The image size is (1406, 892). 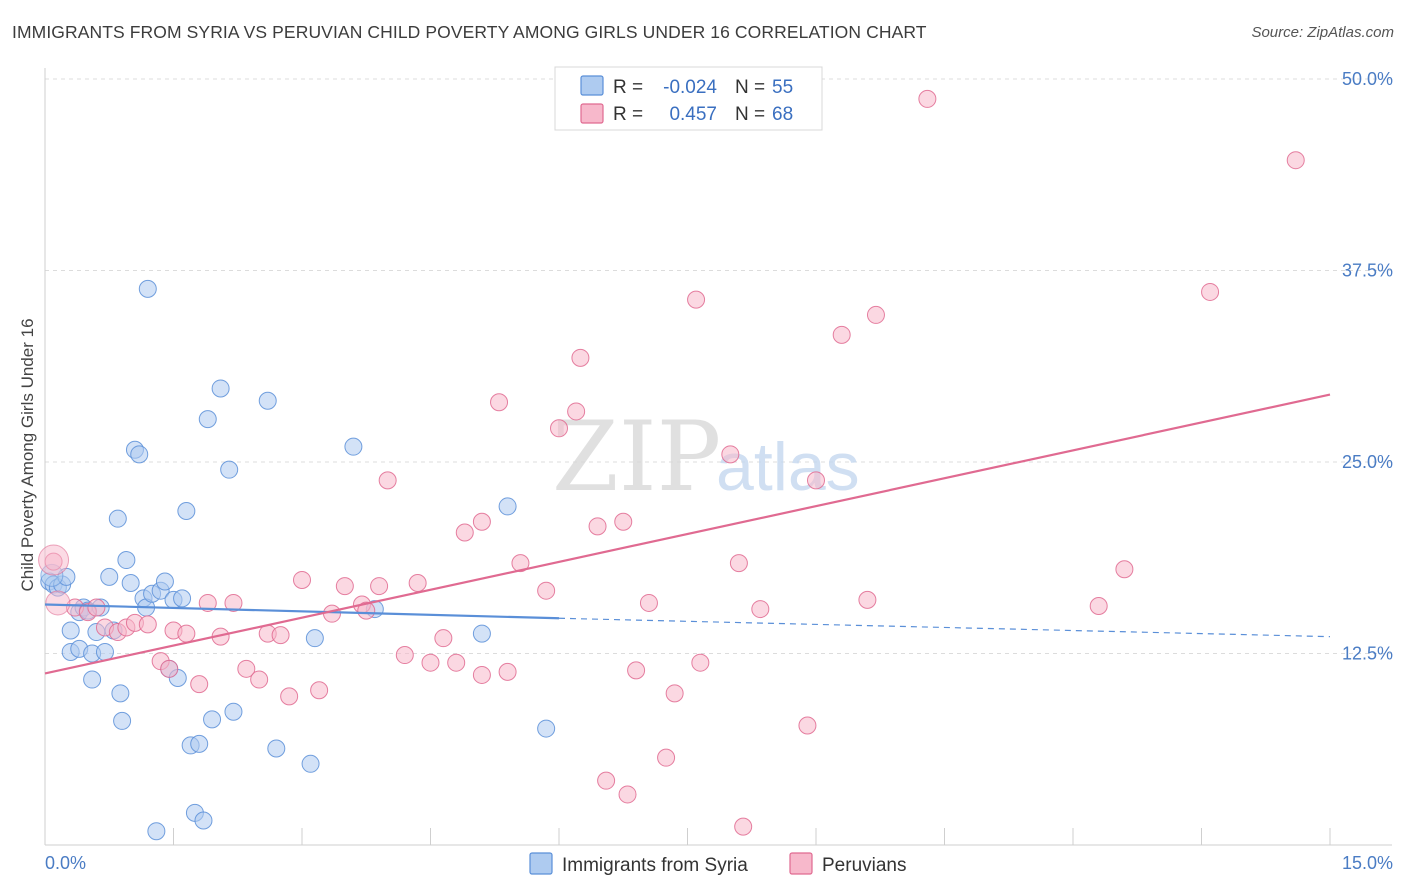 I want to click on y-tick-label: 25.0%, so click(x=1367, y=462).